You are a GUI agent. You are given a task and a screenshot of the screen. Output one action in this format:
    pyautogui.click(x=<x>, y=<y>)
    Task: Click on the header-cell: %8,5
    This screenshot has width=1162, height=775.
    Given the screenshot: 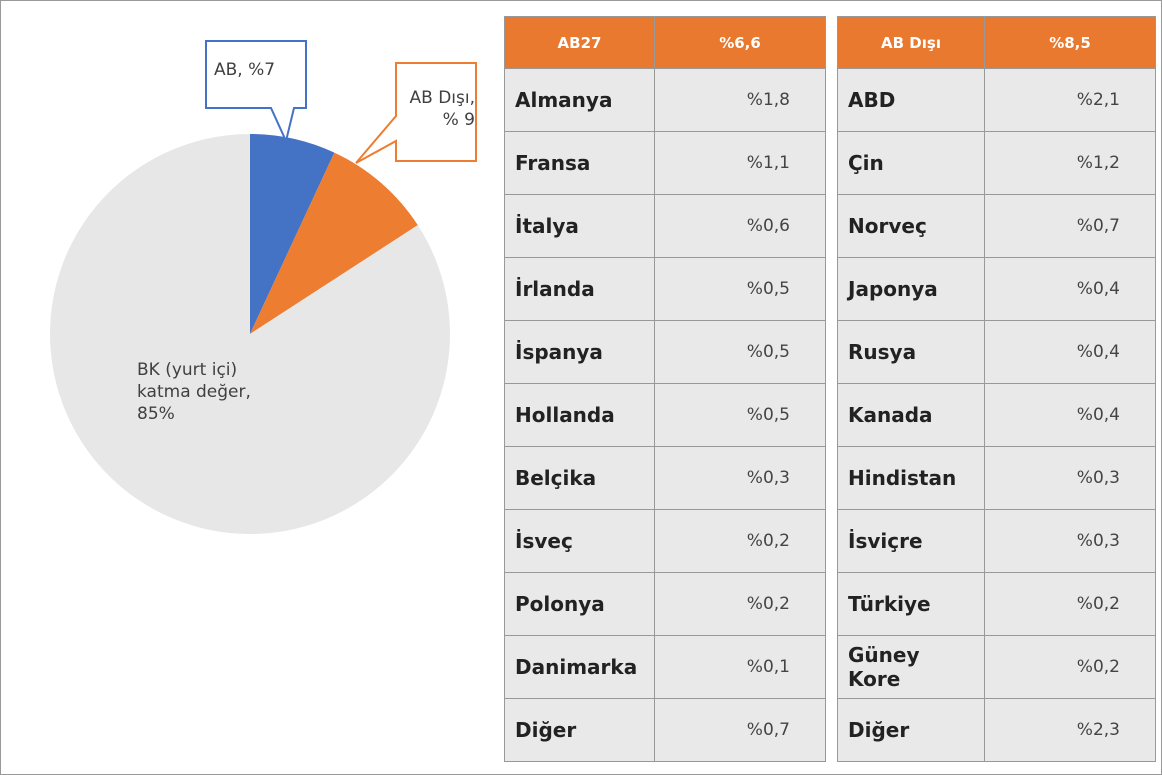 What is the action you would take?
    pyautogui.click(x=1070, y=42)
    